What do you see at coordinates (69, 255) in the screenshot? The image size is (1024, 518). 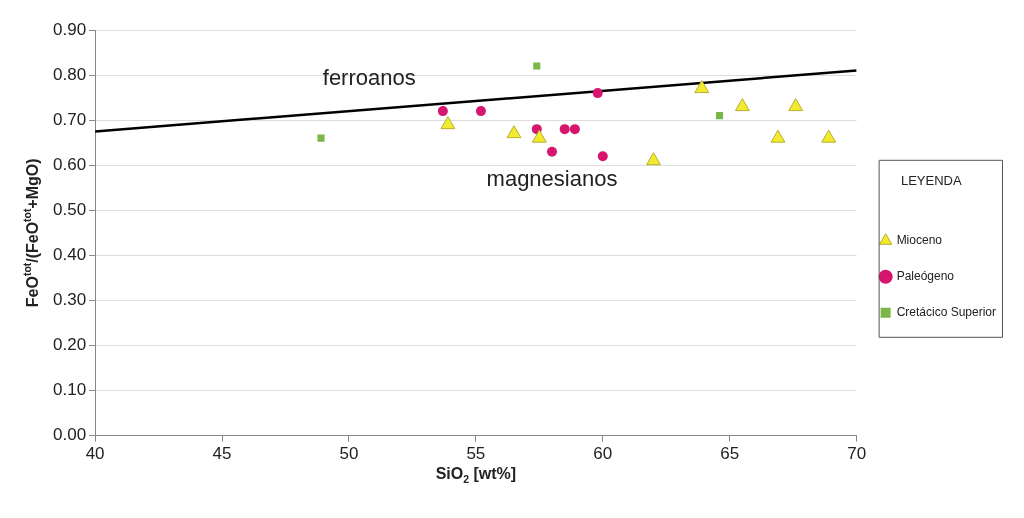 I see `y-tick-label: 0.40` at bounding box center [69, 255].